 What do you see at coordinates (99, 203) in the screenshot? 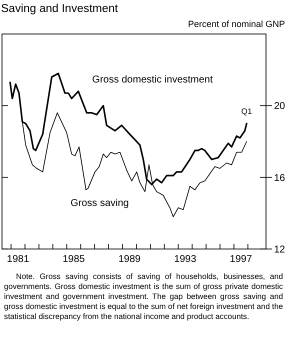
I see `series-label: Gross saving` at bounding box center [99, 203].